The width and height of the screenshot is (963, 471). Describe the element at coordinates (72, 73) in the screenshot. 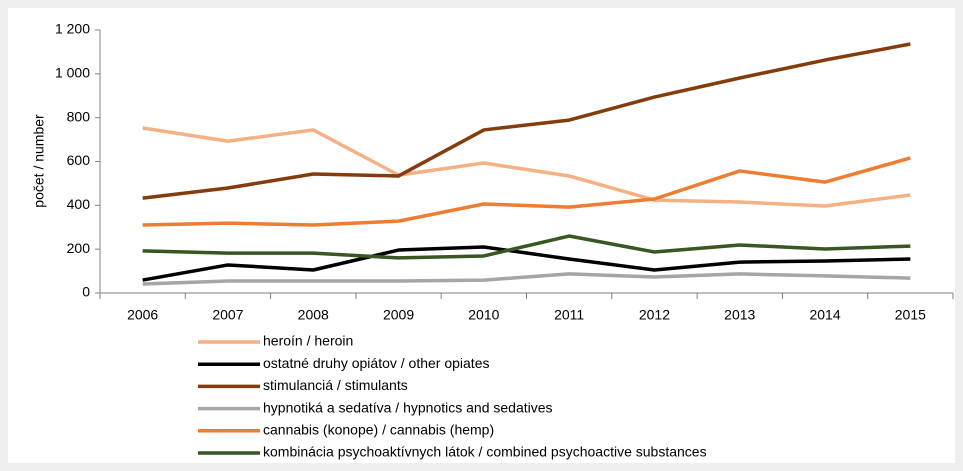

I see `y-tick-label: 1 000` at that location.